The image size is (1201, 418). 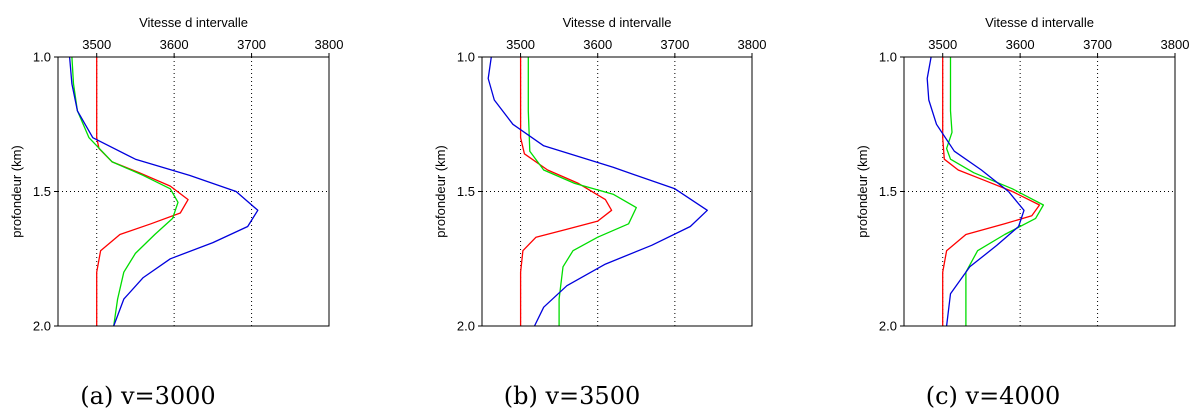 What do you see at coordinates (993, 396) in the screenshot?
I see `panel-caption: (c) v=4000` at bounding box center [993, 396].